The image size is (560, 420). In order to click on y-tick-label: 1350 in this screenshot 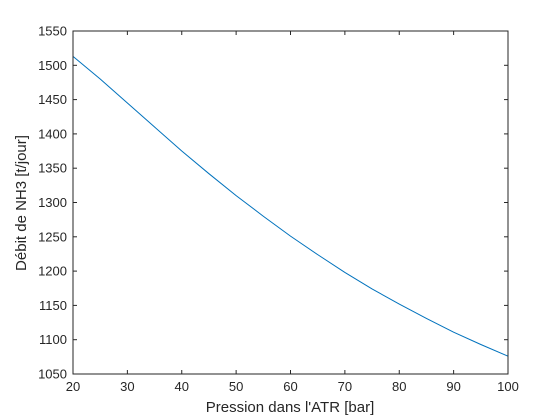, I will do `click(52, 168)`.